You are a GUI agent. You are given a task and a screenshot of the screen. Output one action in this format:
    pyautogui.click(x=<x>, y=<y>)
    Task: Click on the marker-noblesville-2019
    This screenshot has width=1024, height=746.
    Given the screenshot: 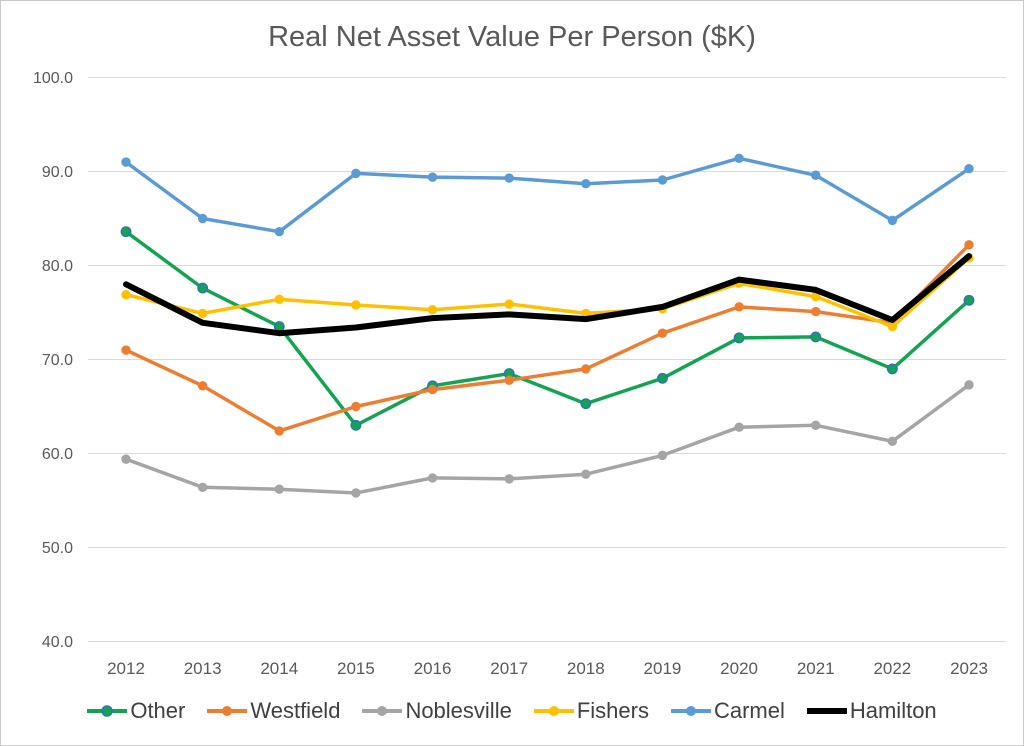 What is the action you would take?
    pyautogui.click(x=662, y=455)
    